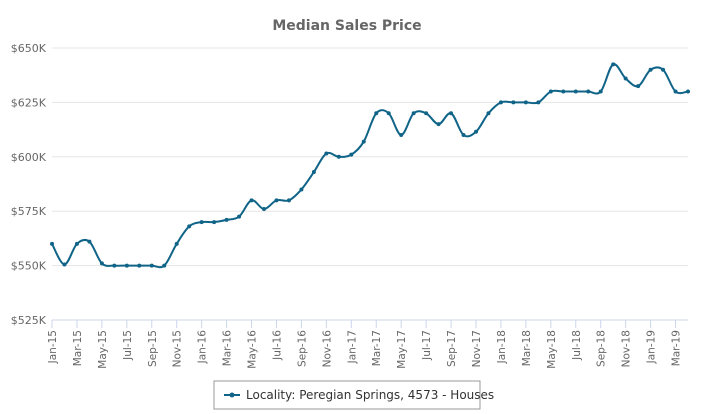 The image size is (707, 414). Describe the element at coordinates (502, 347) in the screenshot. I see `x-tick-label: Jan-18` at that location.